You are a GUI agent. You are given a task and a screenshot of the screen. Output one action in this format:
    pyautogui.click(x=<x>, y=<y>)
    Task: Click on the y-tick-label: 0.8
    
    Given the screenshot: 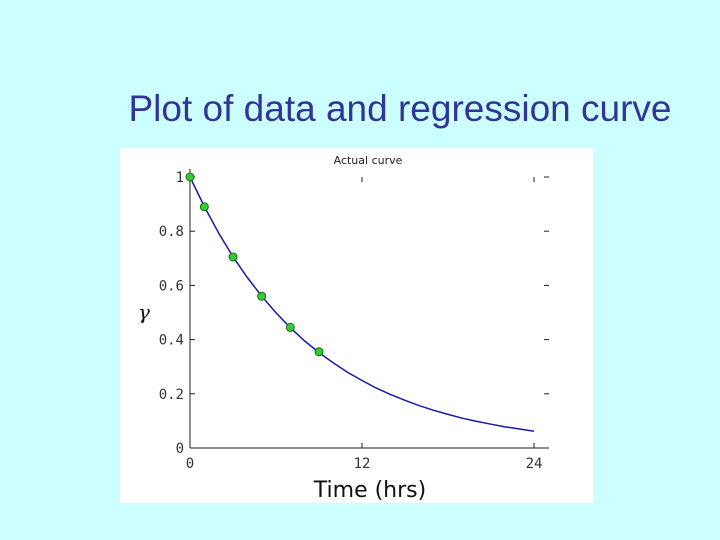 What is the action you would take?
    pyautogui.click(x=171, y=232)
    